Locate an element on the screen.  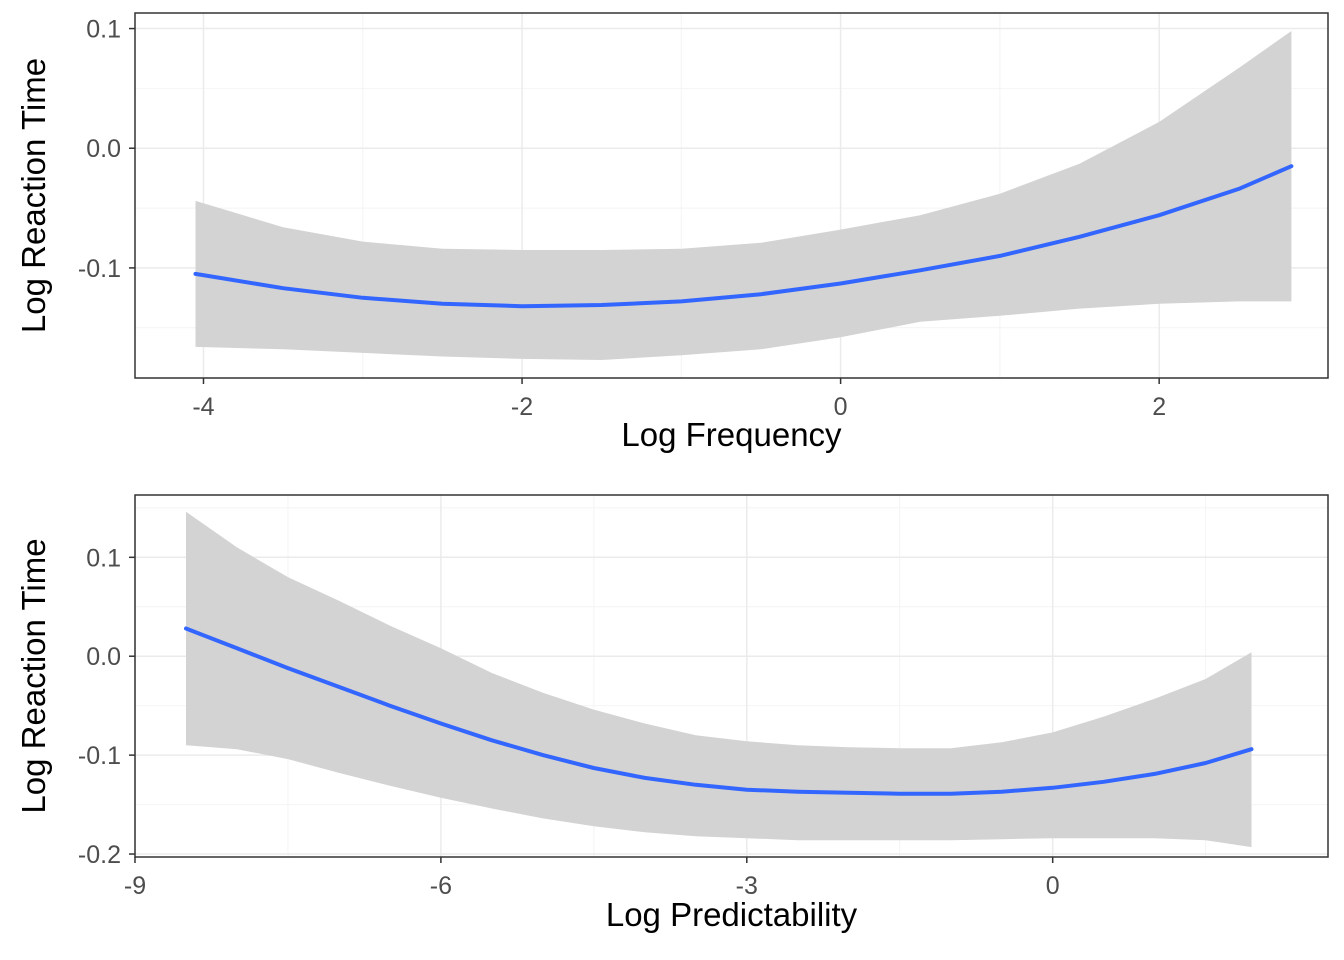
x-axis-title: Log Frequency is located at coordinates (731, 434).